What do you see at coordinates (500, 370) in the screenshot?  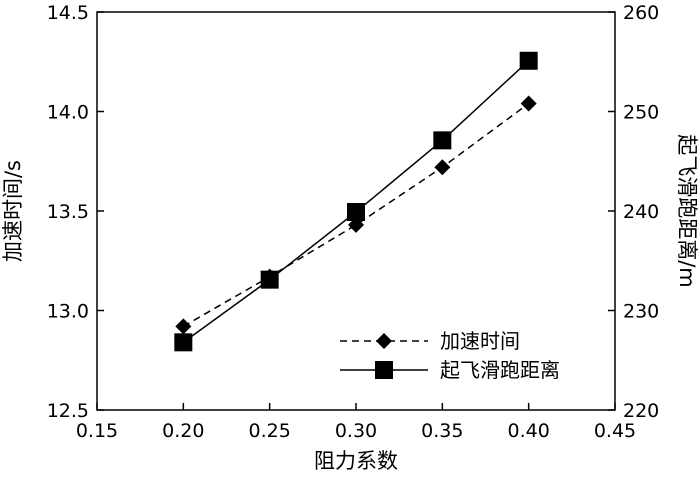 I see `legend-takeoff-distance-label: 起飞滑跑距离` at bounding box center [500, 370].